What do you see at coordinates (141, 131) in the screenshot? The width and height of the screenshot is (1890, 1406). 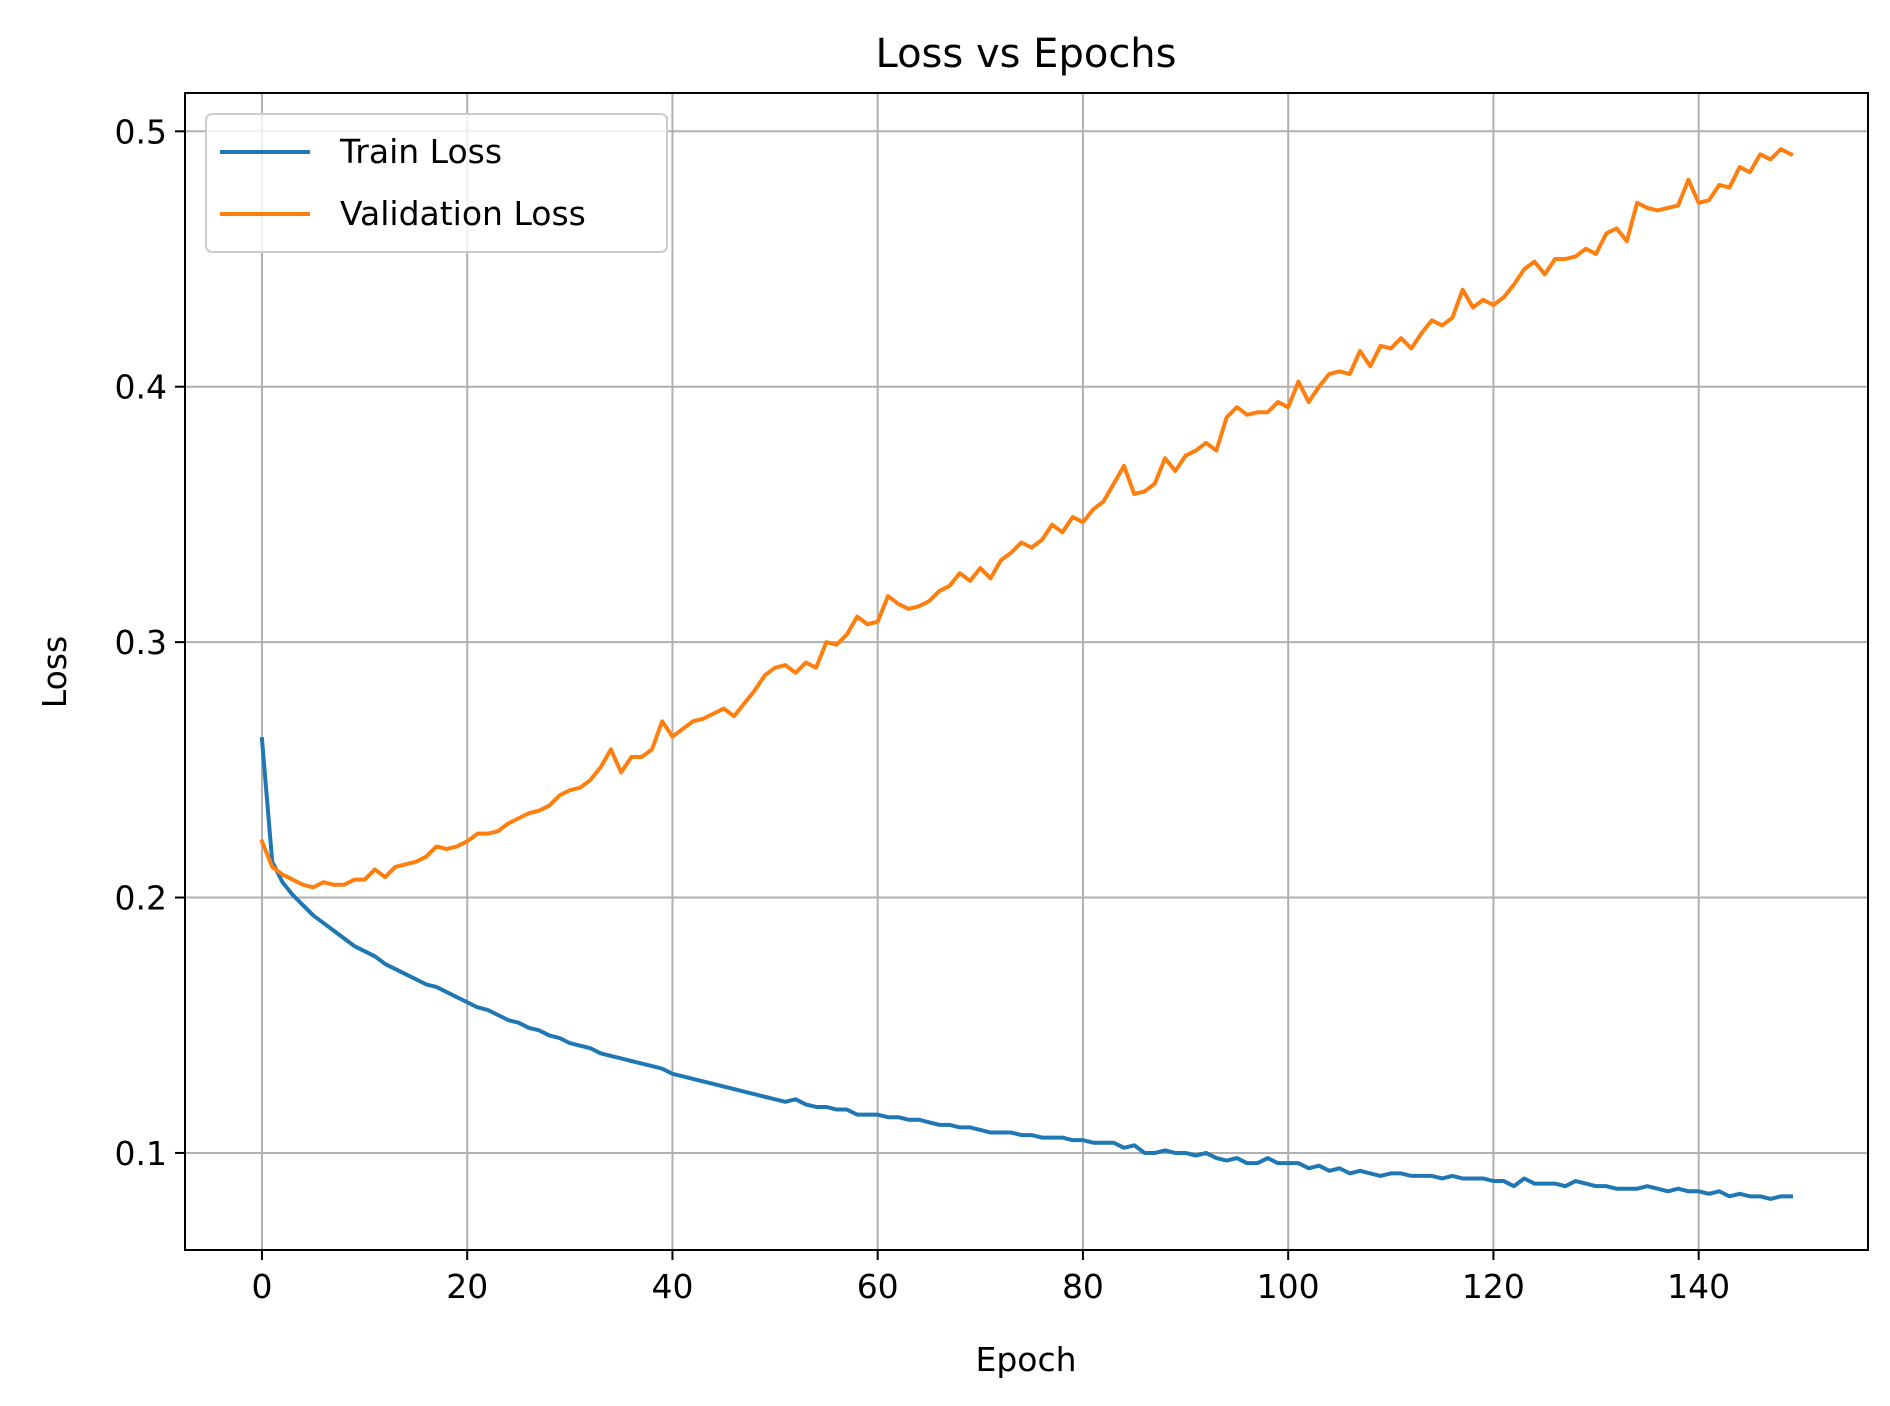 I see `y-tick-label: 0.5` at bounding box center [141, 131].